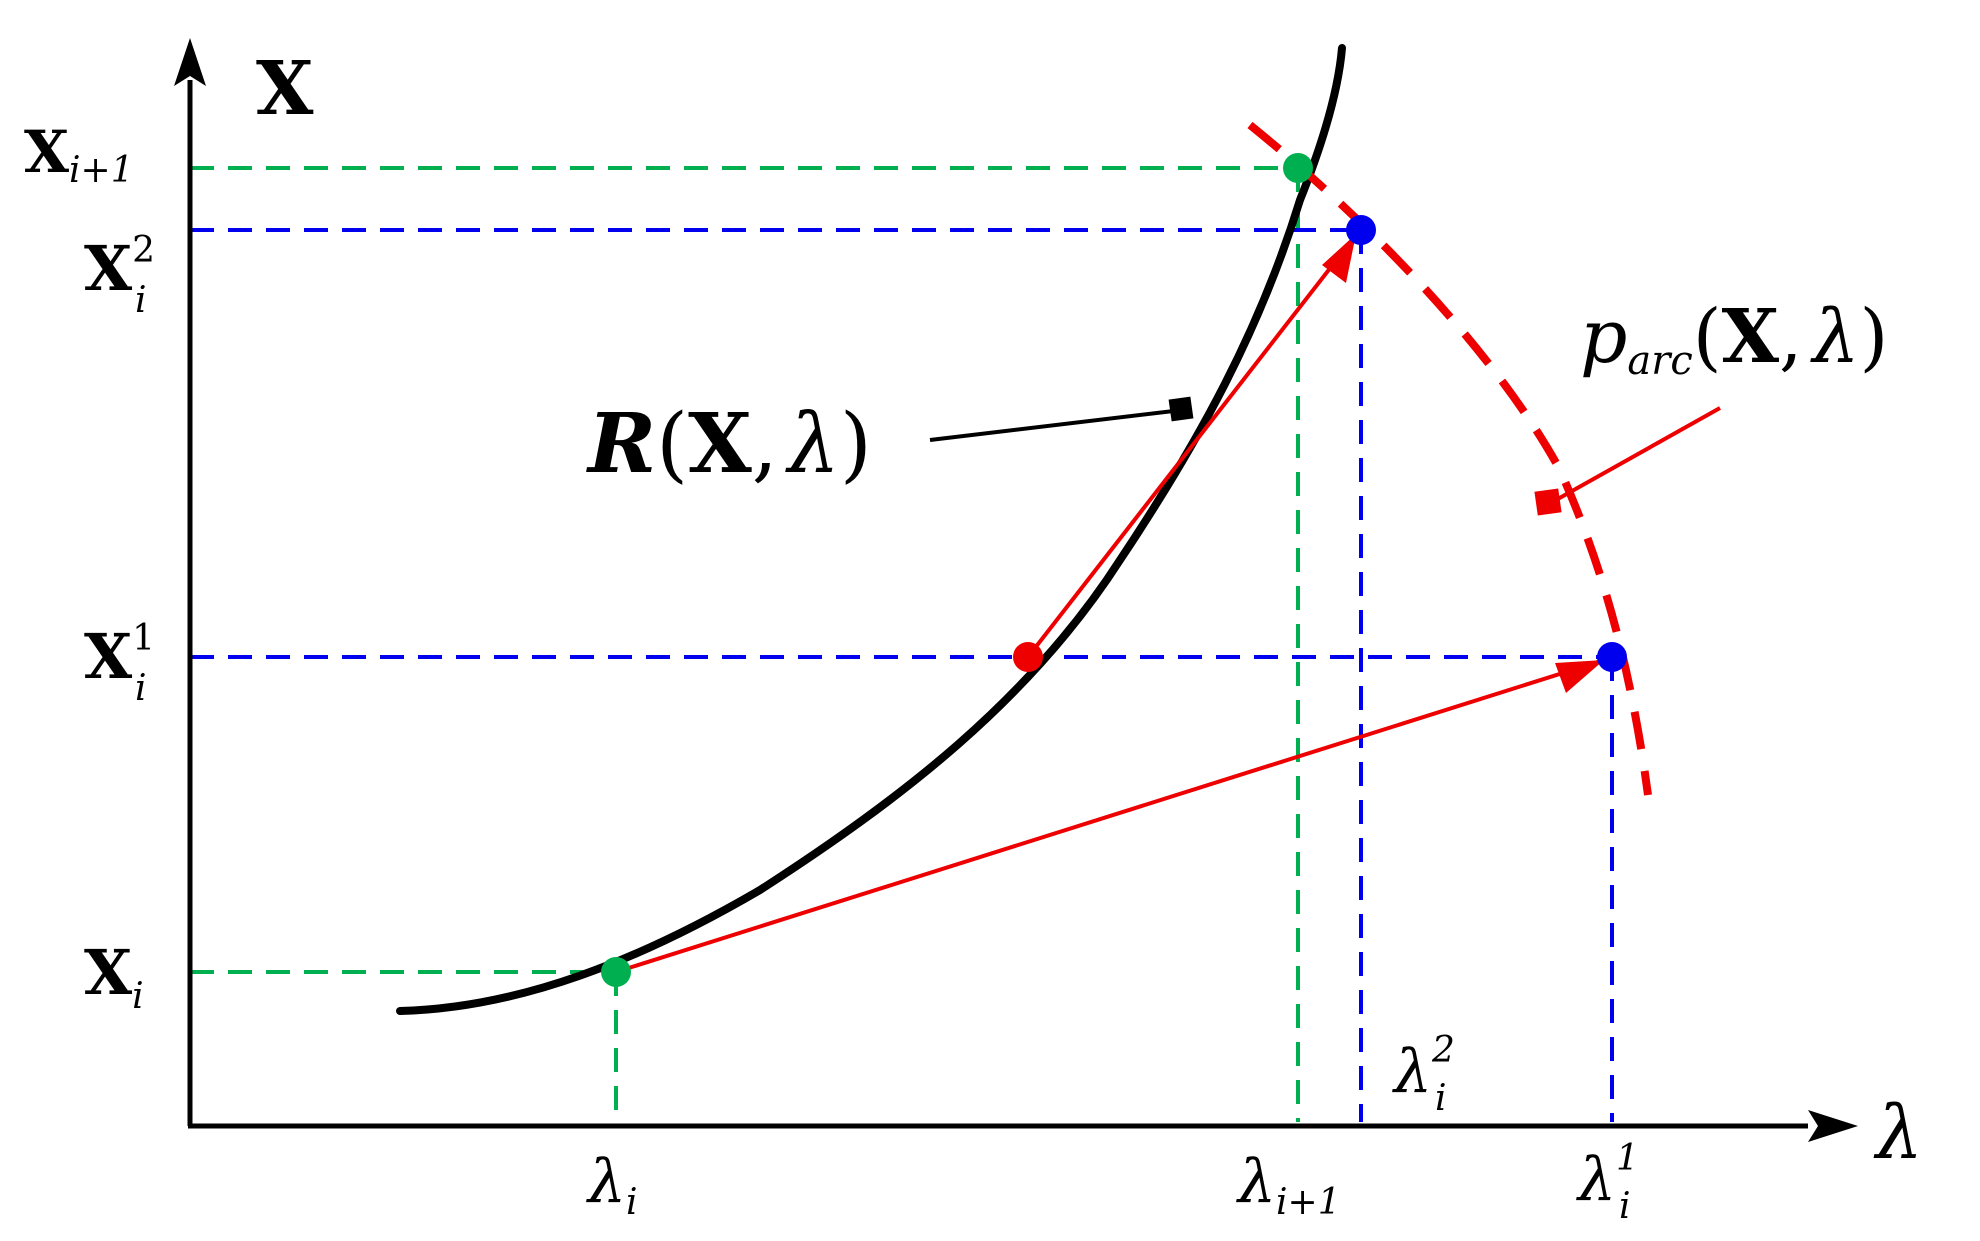 The width and height of the screenshot is (1980, 1241). What do you see at coordinates (1361, 230) in the screenshot?
I see `point-x-i2` at bounding box center [1361, 230].